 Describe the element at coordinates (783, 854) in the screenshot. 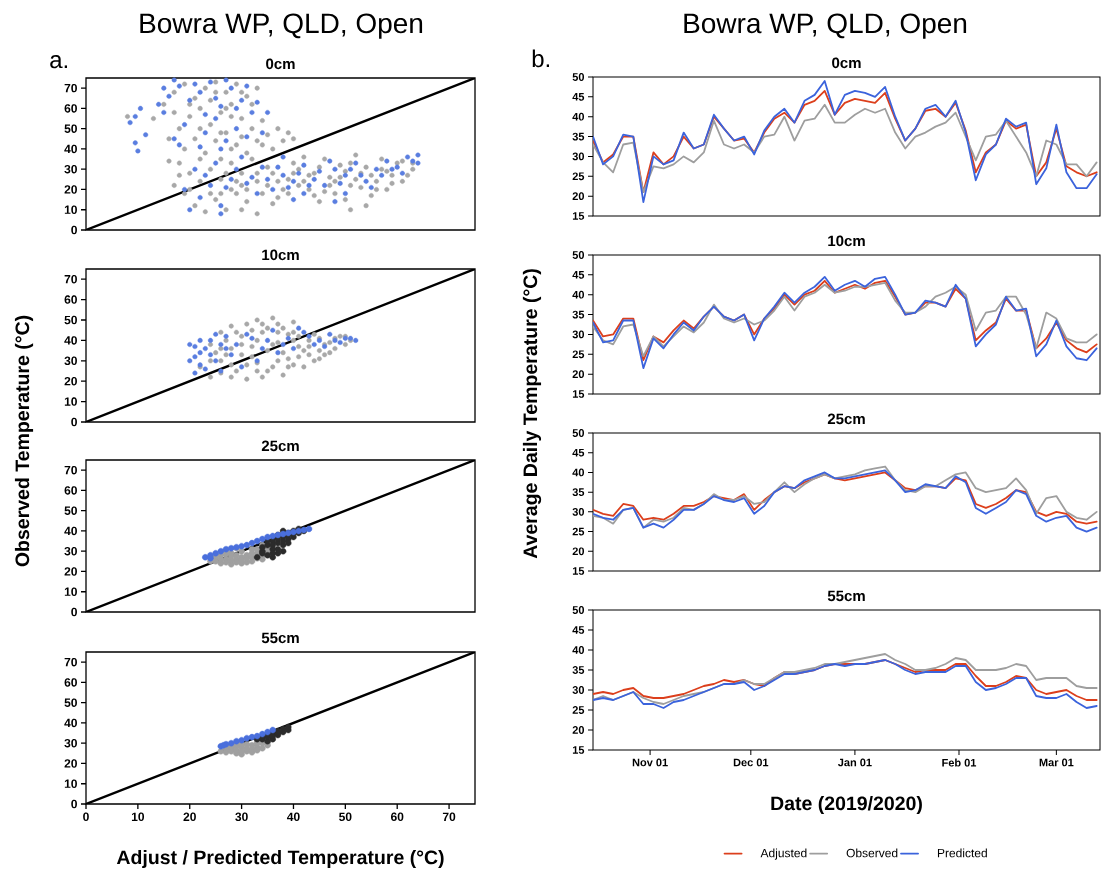

I see `legend-label: Adjusted` at that location.